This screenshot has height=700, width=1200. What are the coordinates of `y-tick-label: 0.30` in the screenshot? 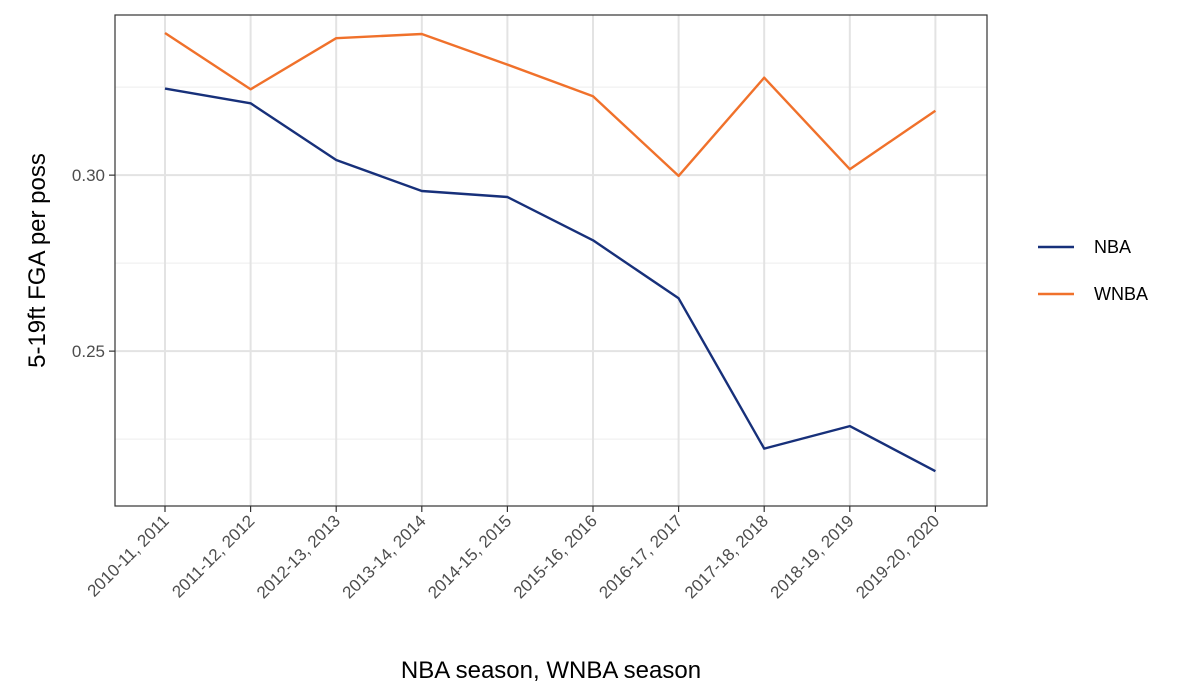 It's located at (88, 175).